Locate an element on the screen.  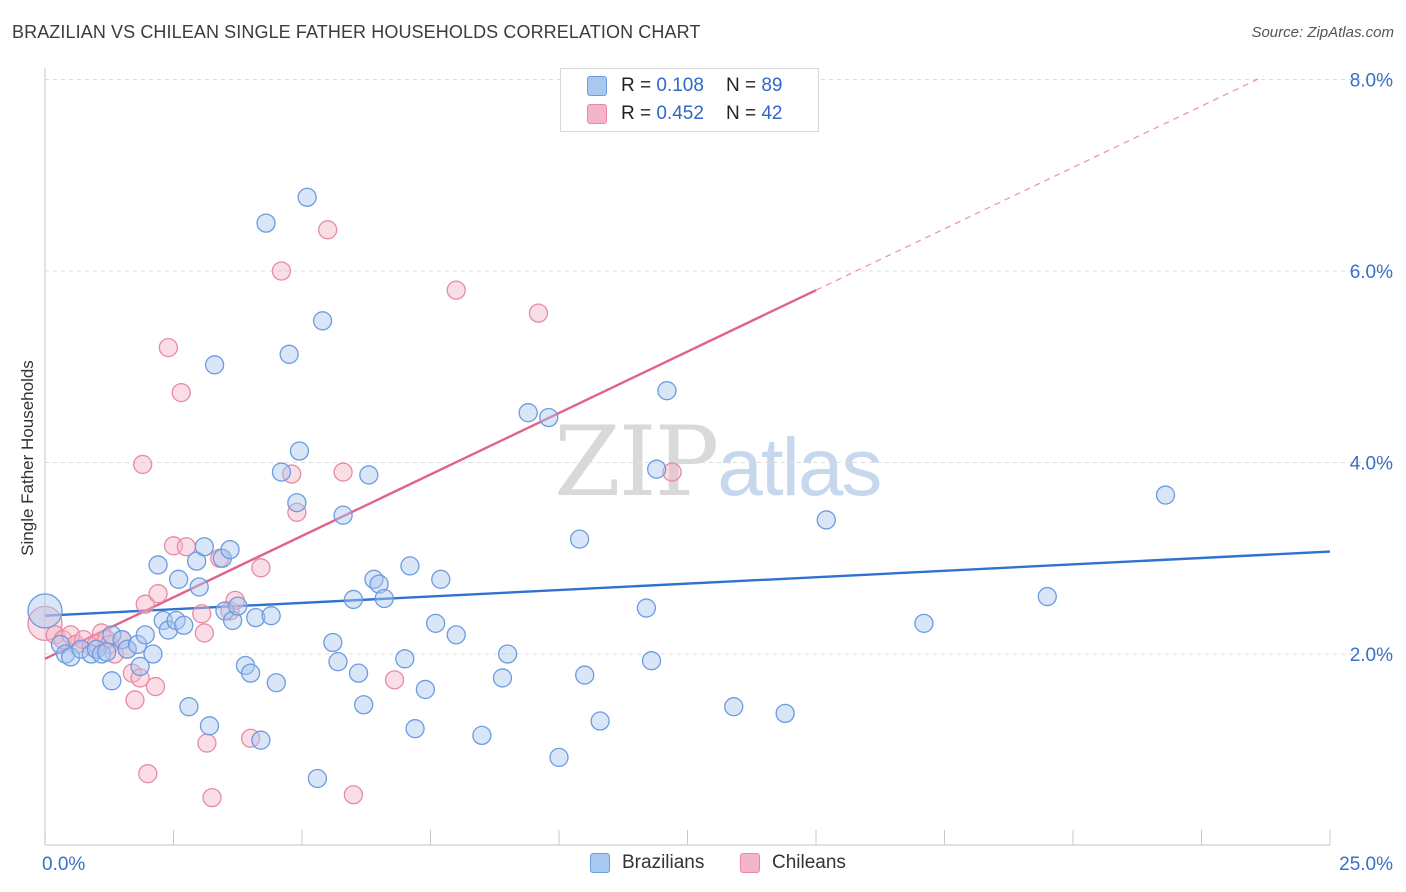
x-tick-label: 0.0% is located at coordinates (63, 864).